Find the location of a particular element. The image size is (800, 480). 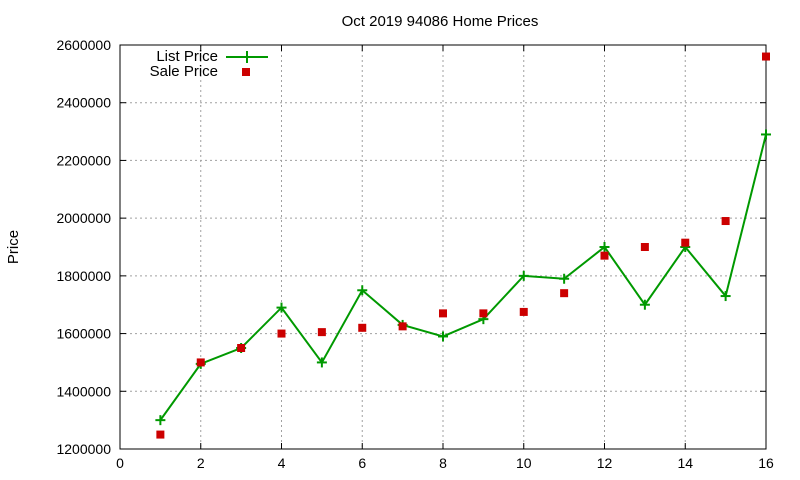

chart-title: Oct 2019 94086 Home Prices is located at coordinates (440, 21).